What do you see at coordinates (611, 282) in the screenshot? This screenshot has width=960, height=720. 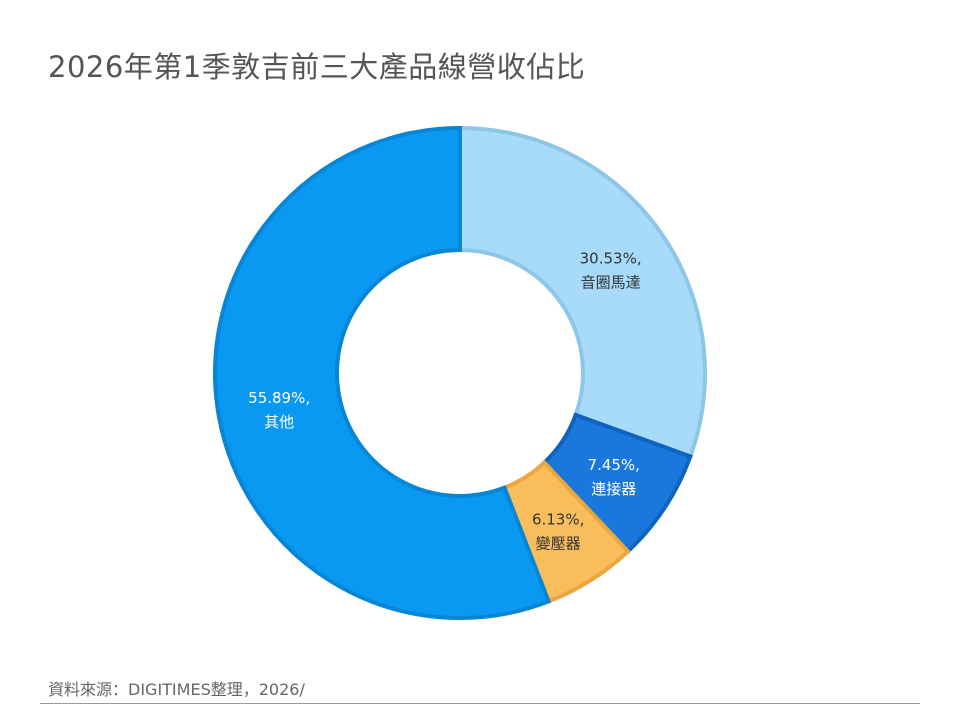 I see `slice-name-0: 音圈馬達` at bounding box center [611, 282].